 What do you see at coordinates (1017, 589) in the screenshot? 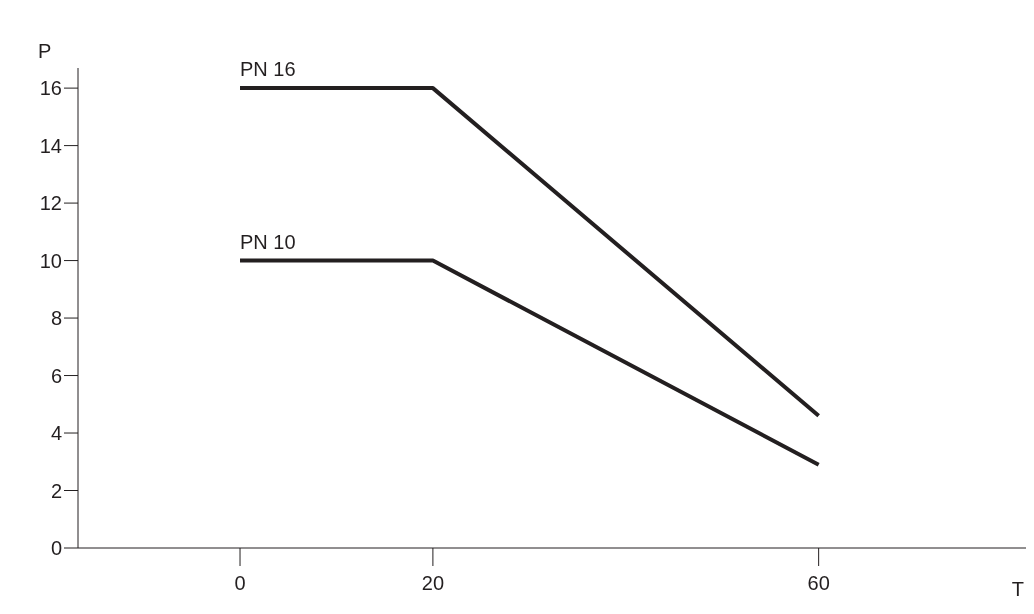
I see `x-axis-title: T` at bounding box center [1017, 589].